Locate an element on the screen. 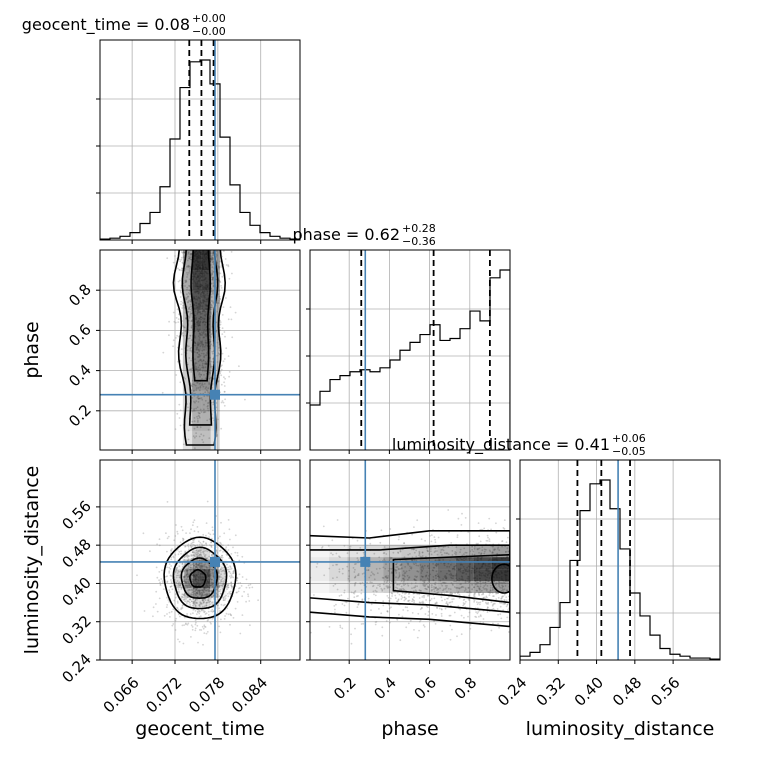 The width and height of the screenshot is (760, 760). title-minus: −0.00 is located at coordinates (209, 31).